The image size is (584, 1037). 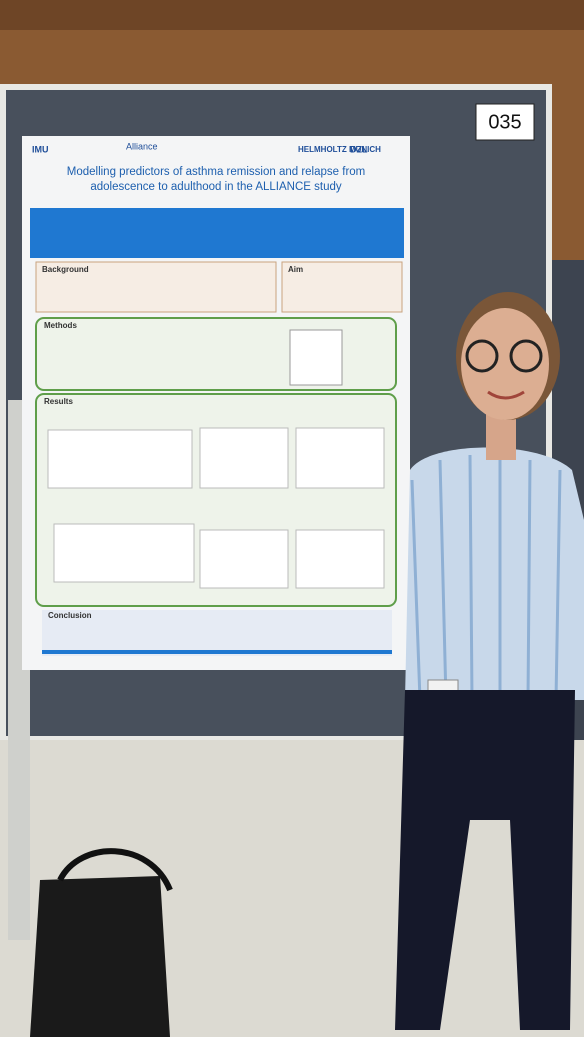 What do you see at coordinates (486, 577) in the screenshot?
I see `shirt-stripes` at bounding box center [486, 577].